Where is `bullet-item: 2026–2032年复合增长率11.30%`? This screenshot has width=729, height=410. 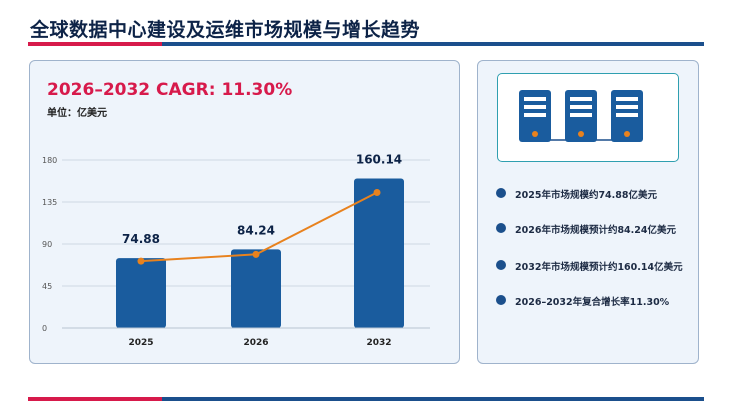
bullet-item: 2026–2032年复合增长率11.30% is located at coordinates (592, 302).